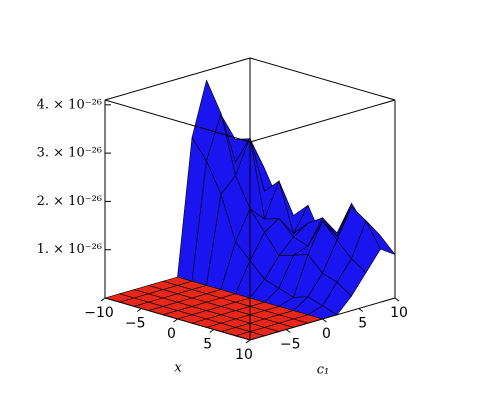  Describe the element at coordinates (207, 345) in the screenshot. I see `x-tick-label: 5` at that location.